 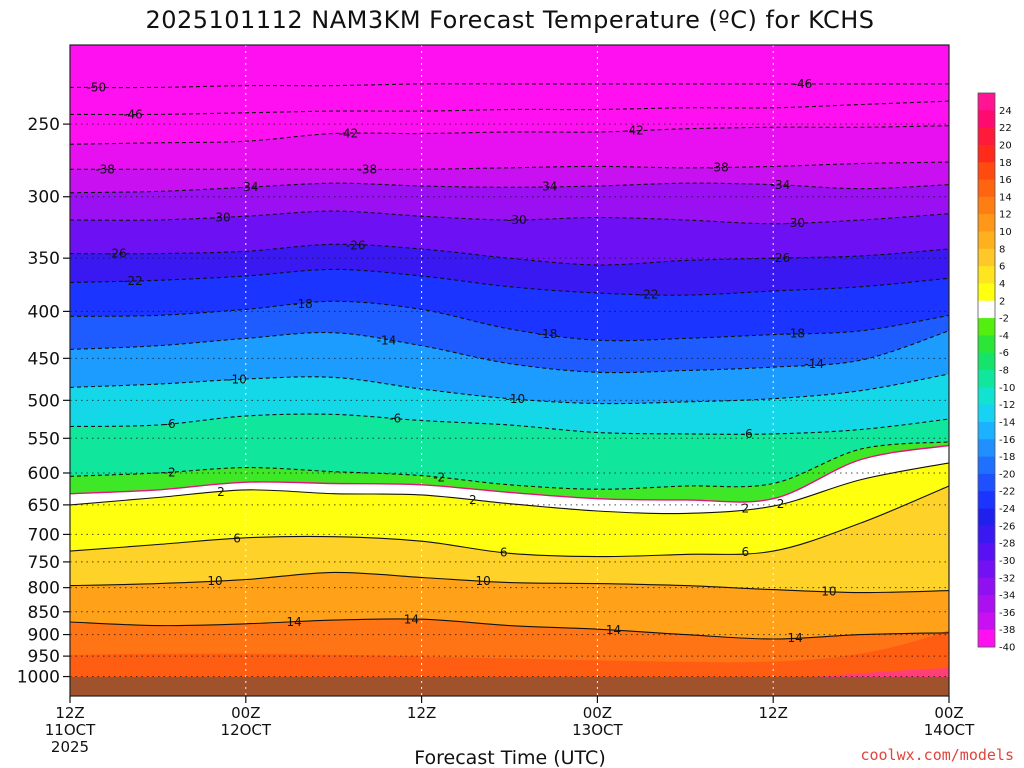 What do you see at coordinates (509, 282) in the screenshot?
I see `isotherm--22` at bounding box center [509, 282].